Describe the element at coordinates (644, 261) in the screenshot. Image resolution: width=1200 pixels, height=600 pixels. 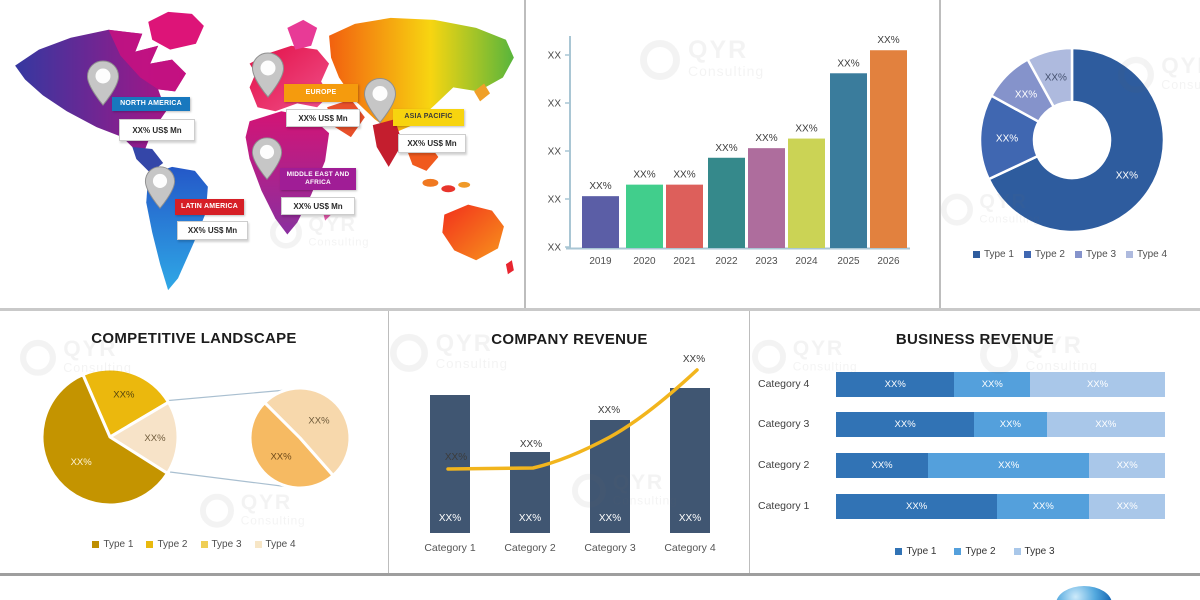
I see `x-axis-label: 2020` at that location.